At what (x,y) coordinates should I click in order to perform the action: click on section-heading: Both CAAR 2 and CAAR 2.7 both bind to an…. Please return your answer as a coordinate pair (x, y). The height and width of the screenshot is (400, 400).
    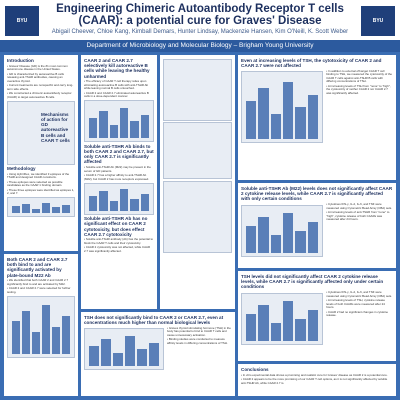
    Looking at the image, I should click on (37, 267).